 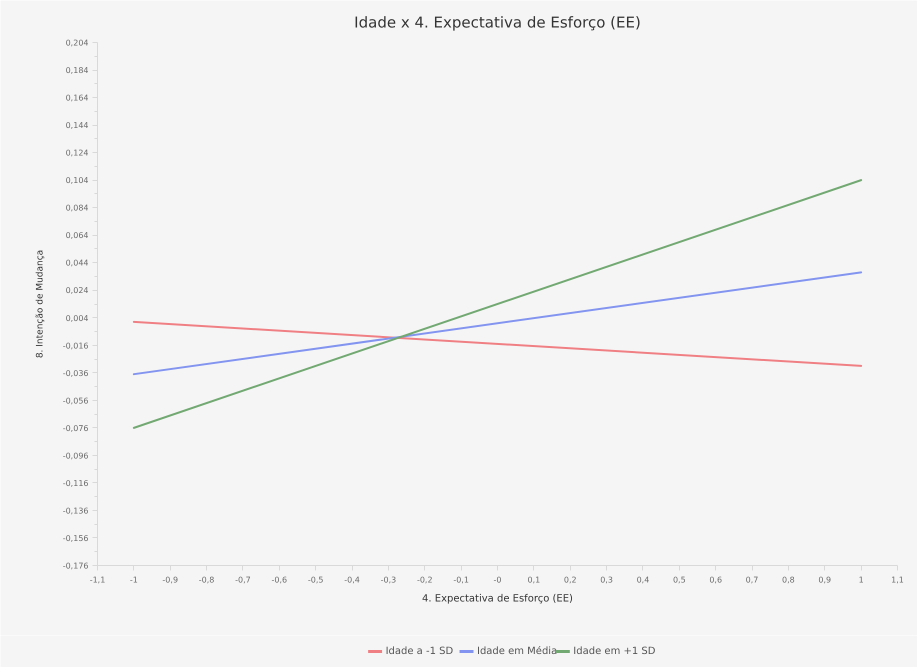 What do you see at coordinates (75, 345) in the screenshot?
I see `y-tick-label: -0,016` at bounding box center [75, 345].